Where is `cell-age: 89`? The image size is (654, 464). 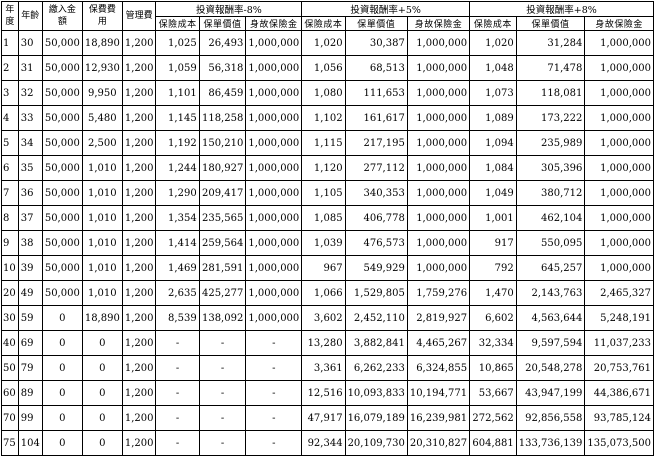 cell-age: 89 is located at coordinates (30, 393).